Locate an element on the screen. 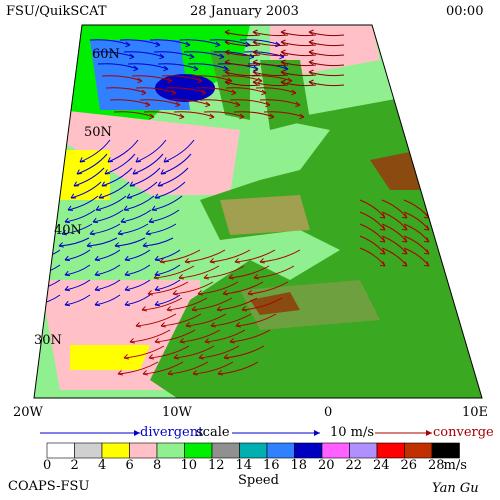  colorbar-label: 12 is located at coordinates (216, 465).